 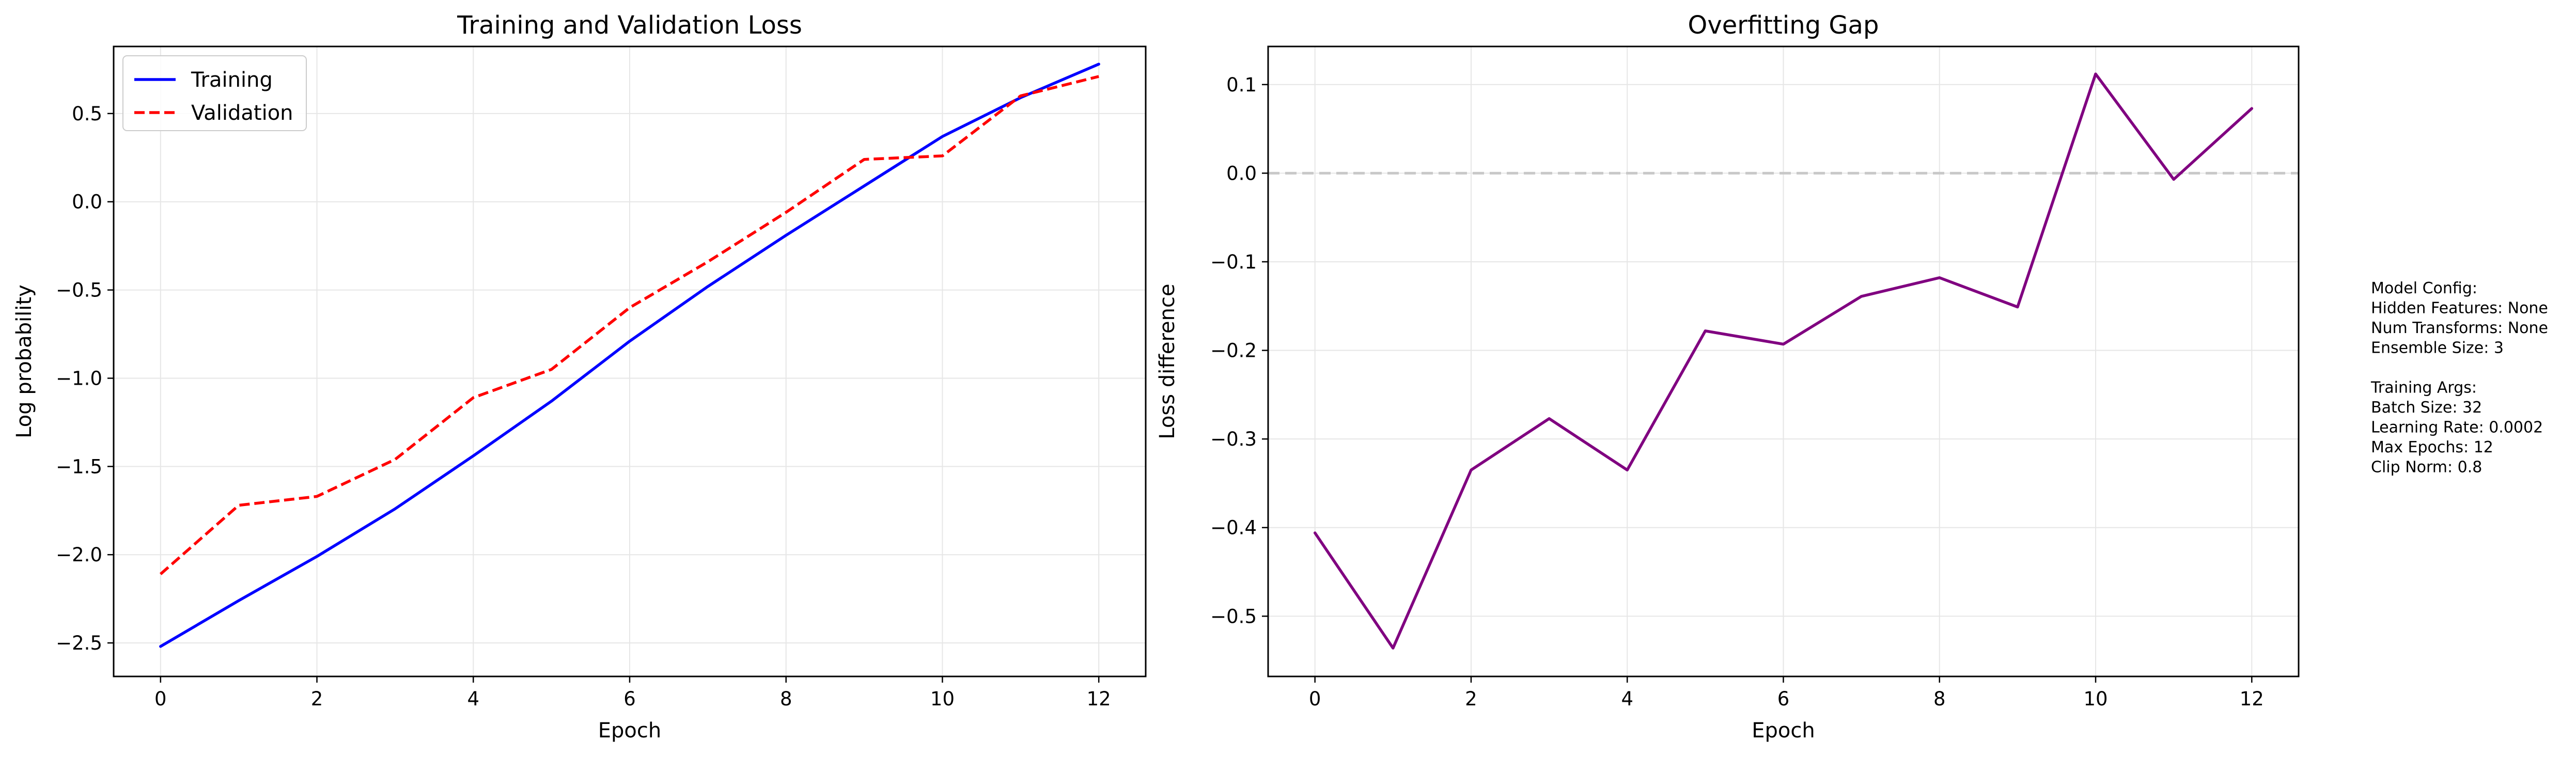 What do you see at coordinates (232, 80) in the screenshot?
I see `legend-label-training: Training` at bounding box center [232, 80].